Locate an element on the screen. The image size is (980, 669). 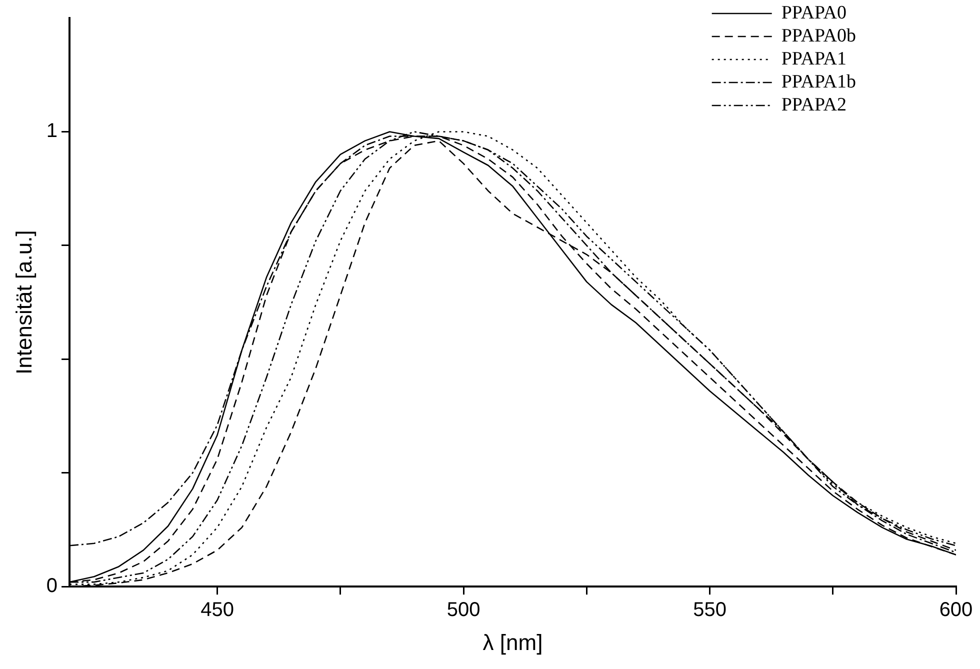
y-axis-title: Intensität [a.u.] is located at coordinates (23, 302).